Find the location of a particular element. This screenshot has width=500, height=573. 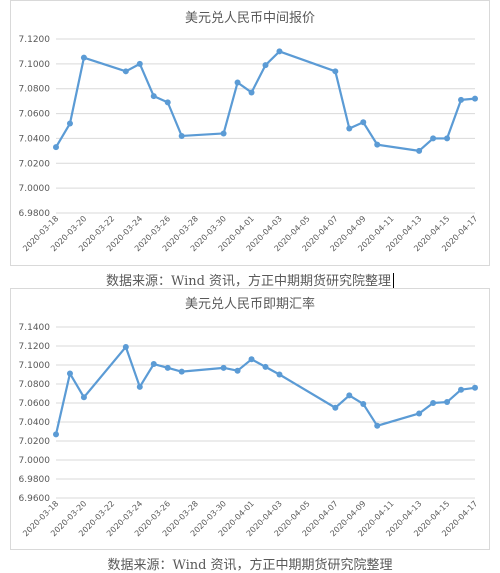

y-tick-label: 7.1400 is located at coordinates (35, 328).